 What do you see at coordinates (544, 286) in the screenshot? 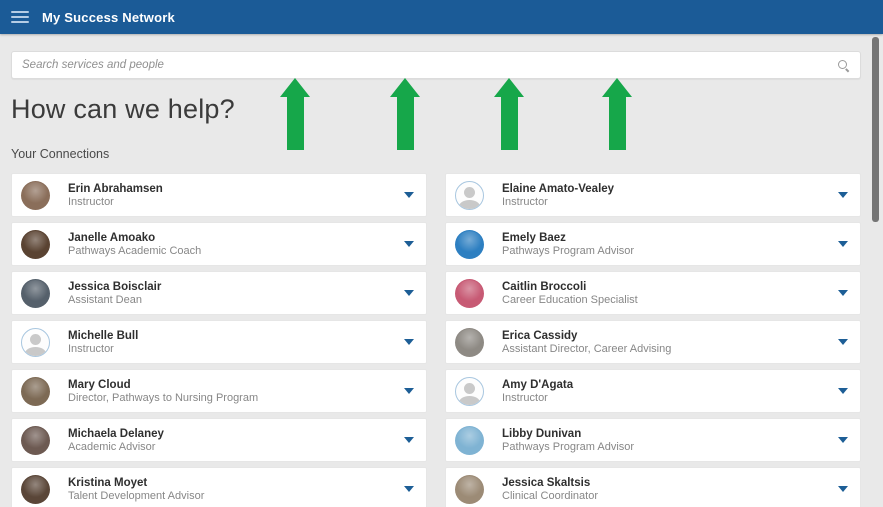
I see `connection-name: Caitlin Broccoli` at bounding box center [544, 286].